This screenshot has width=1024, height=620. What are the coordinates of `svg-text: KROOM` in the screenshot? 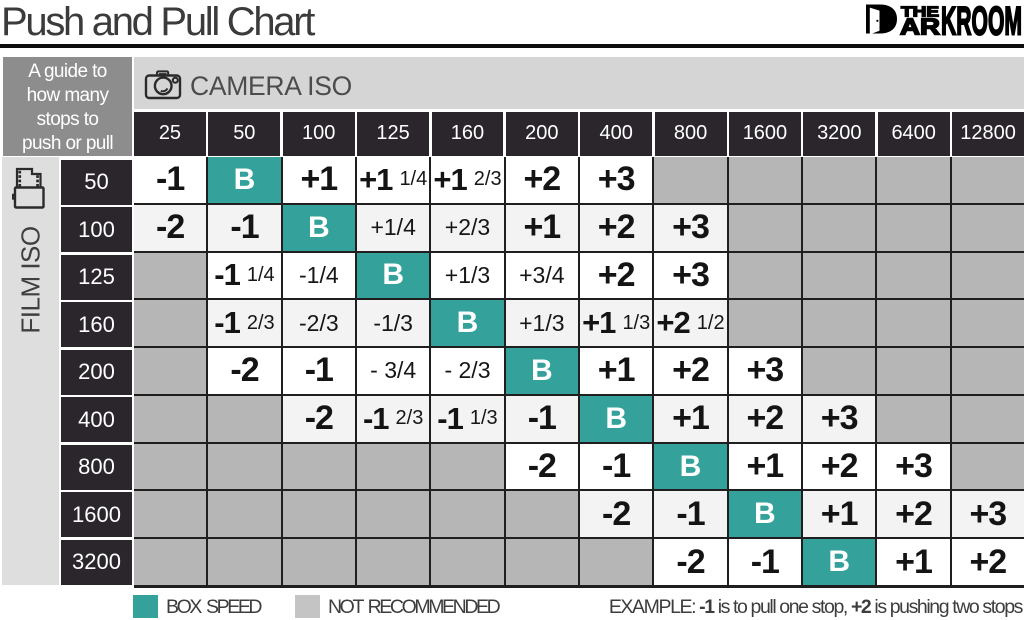 It's located at (981, 20).